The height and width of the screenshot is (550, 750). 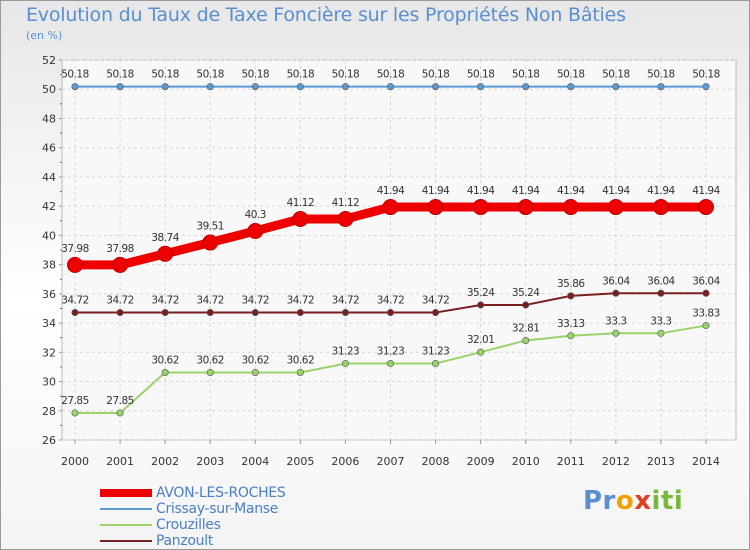 What do you see at coordinates (616, 461) in the screenshot?
I see `x-tick-label: 2012` at bounding box center [616, 461].